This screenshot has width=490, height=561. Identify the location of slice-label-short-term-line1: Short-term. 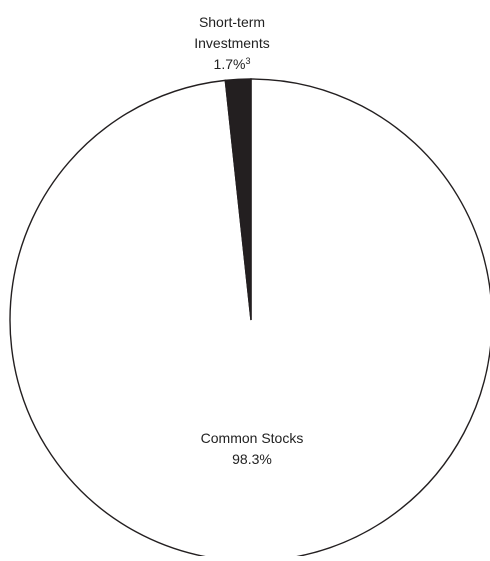
(232, 22).